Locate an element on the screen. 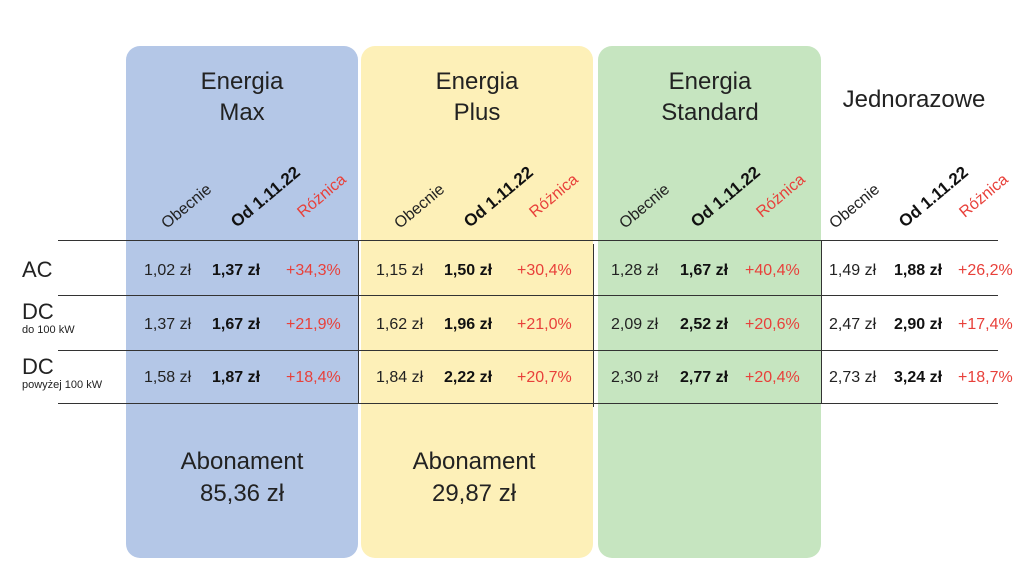 The width and height of the screenshot is (1024, 577). price-cell-cur: 1,37 zł is located at coordinates (168, 324).